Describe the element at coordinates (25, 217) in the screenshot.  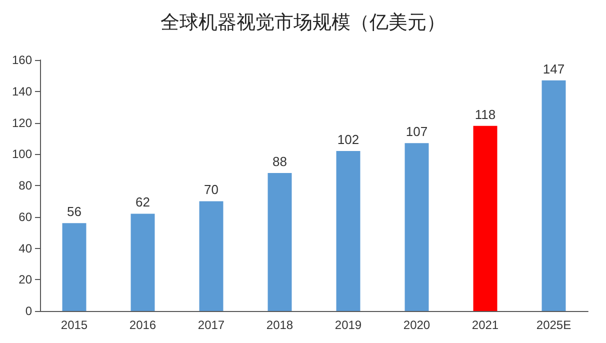
I see `y-tick-label: 60` at that location.